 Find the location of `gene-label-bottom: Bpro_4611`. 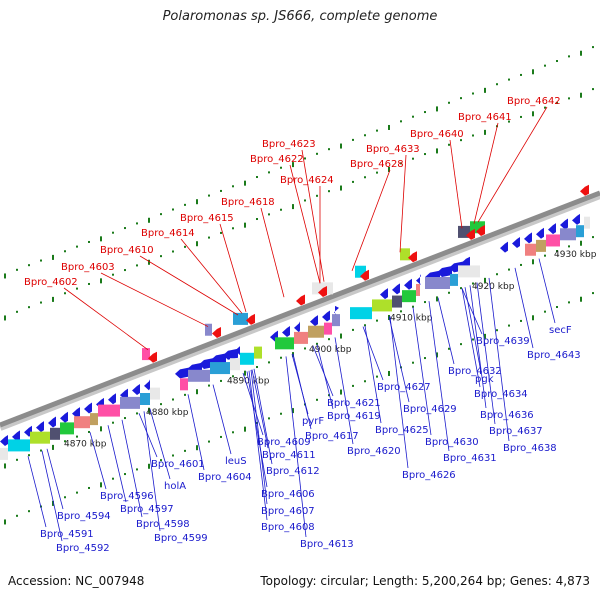

gene-label-bottom: Bpro_4611 is located at coordinates (289, 455).